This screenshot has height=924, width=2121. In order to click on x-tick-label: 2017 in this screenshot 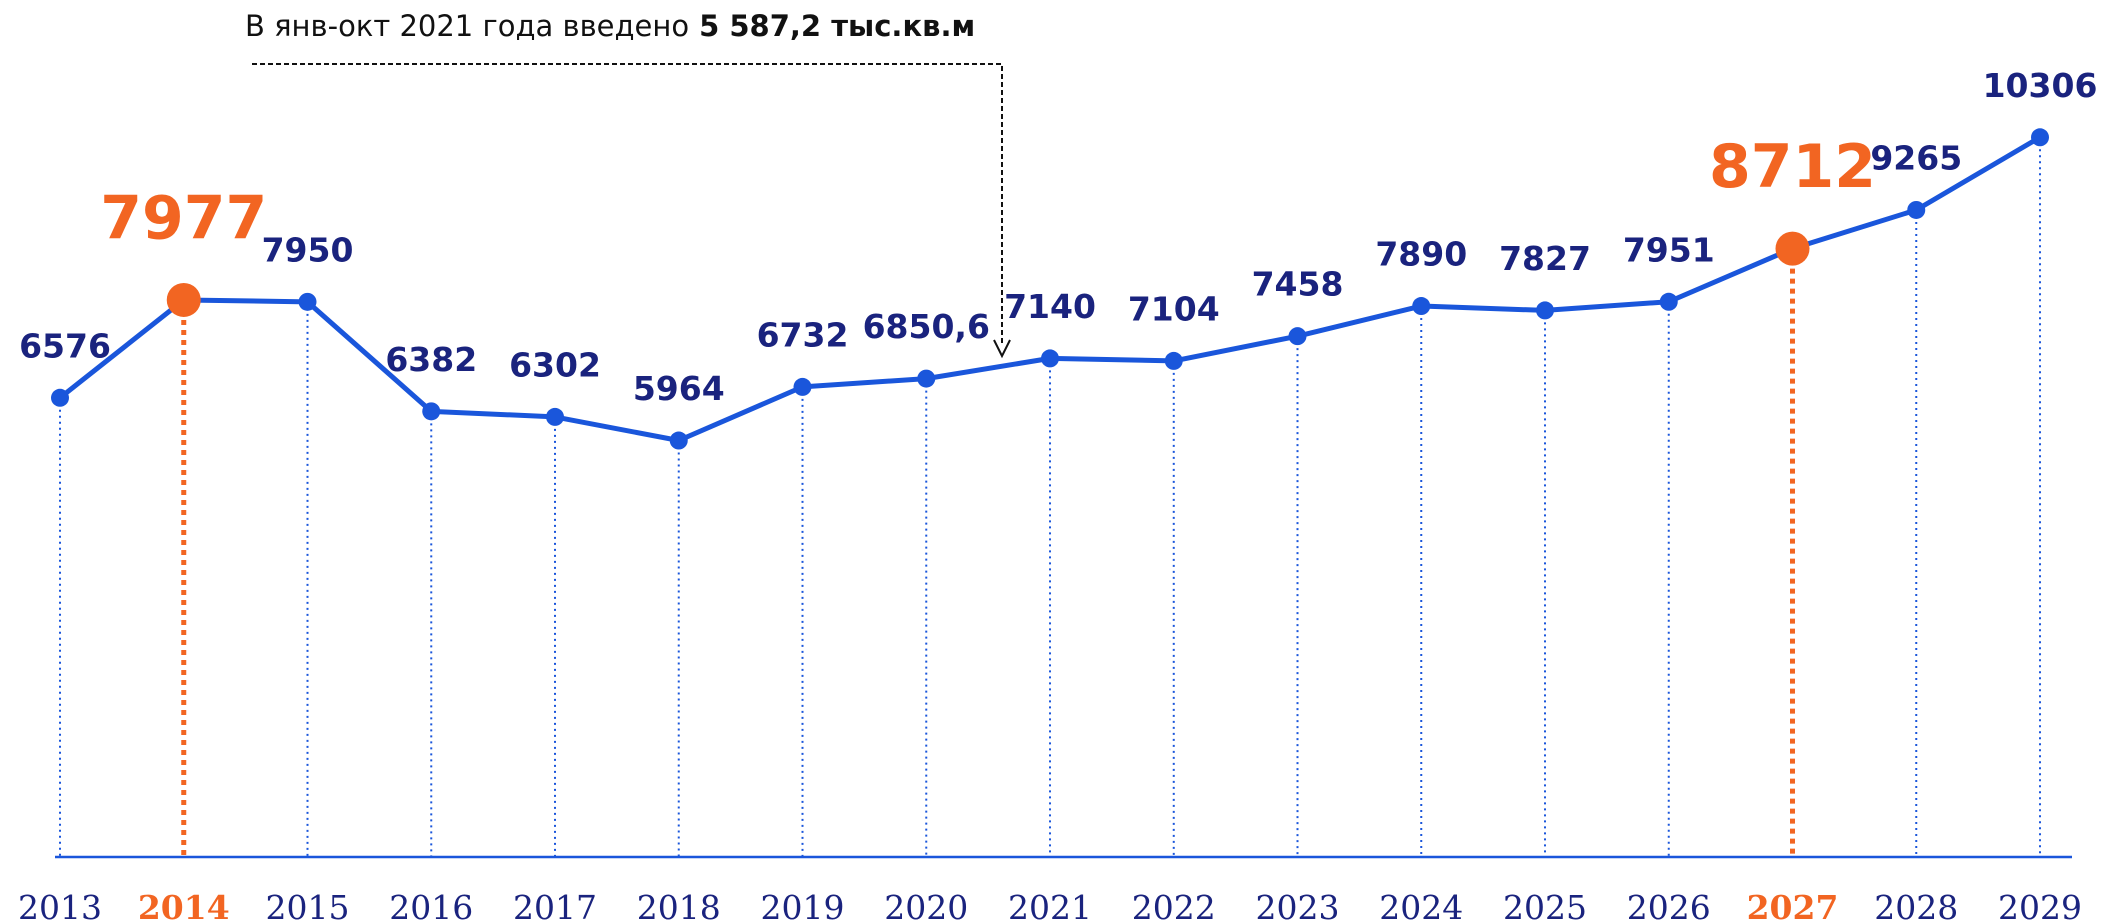, I will do `click(555, 906)`.